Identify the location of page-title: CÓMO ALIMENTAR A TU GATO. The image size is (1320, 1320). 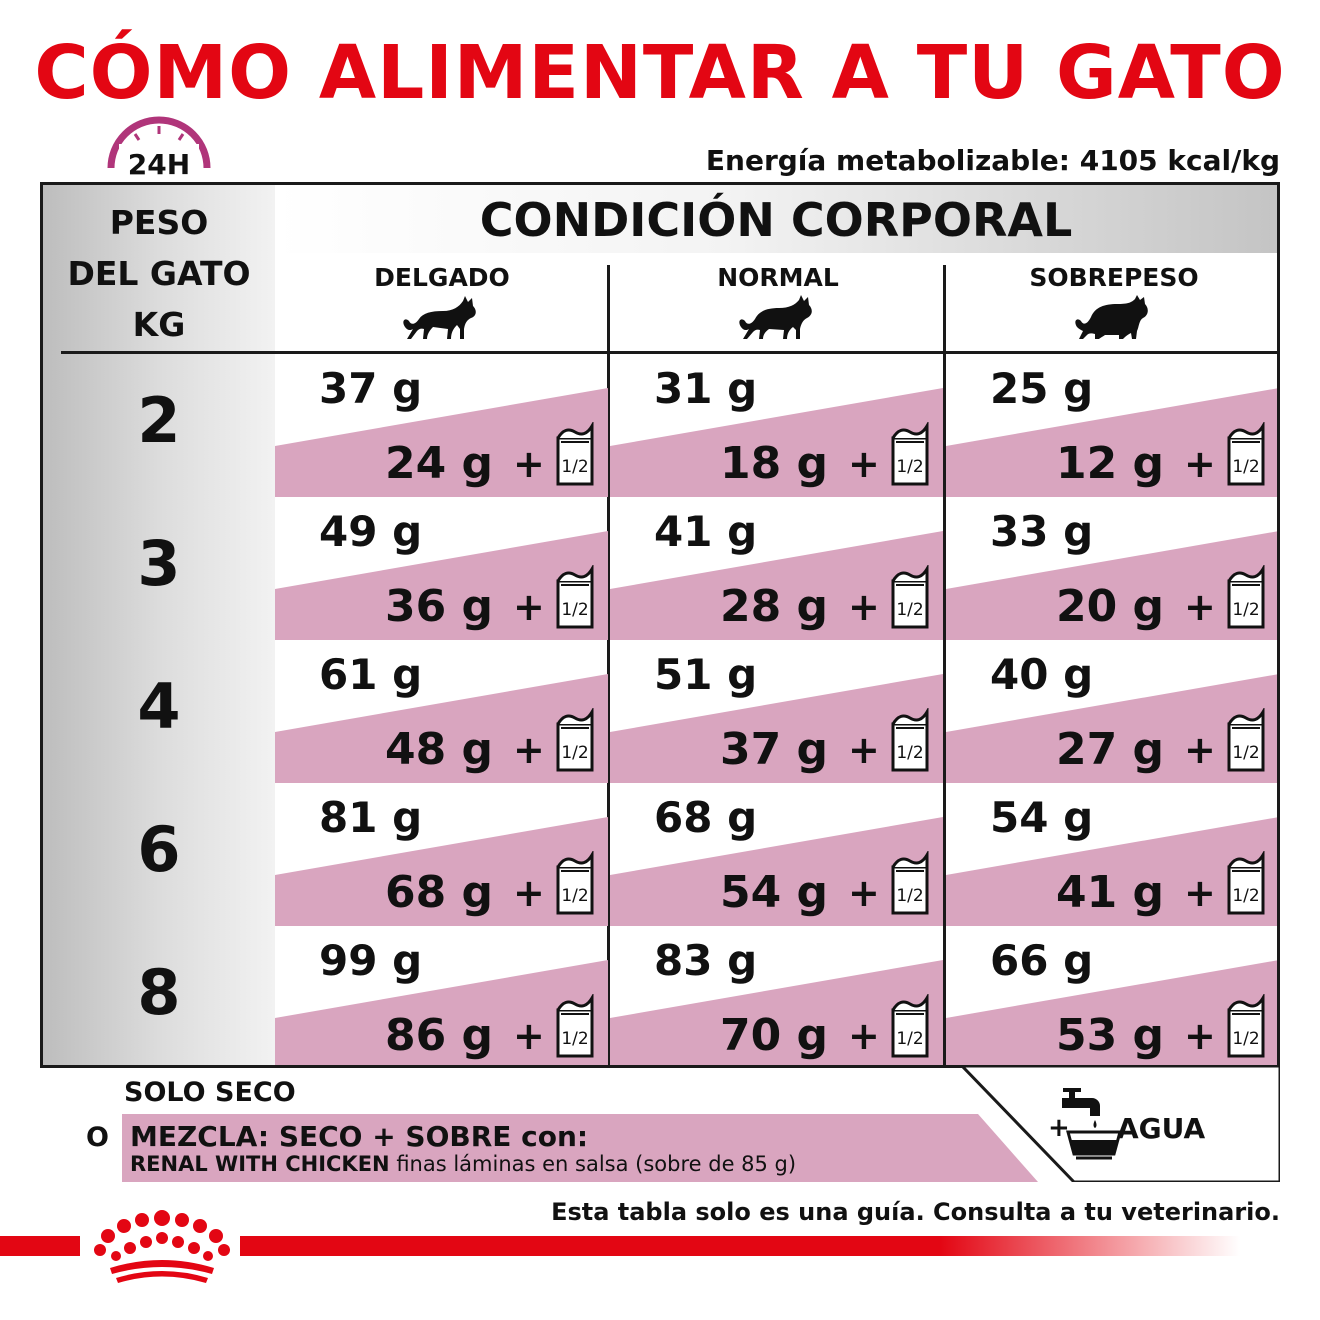
(660, 73).